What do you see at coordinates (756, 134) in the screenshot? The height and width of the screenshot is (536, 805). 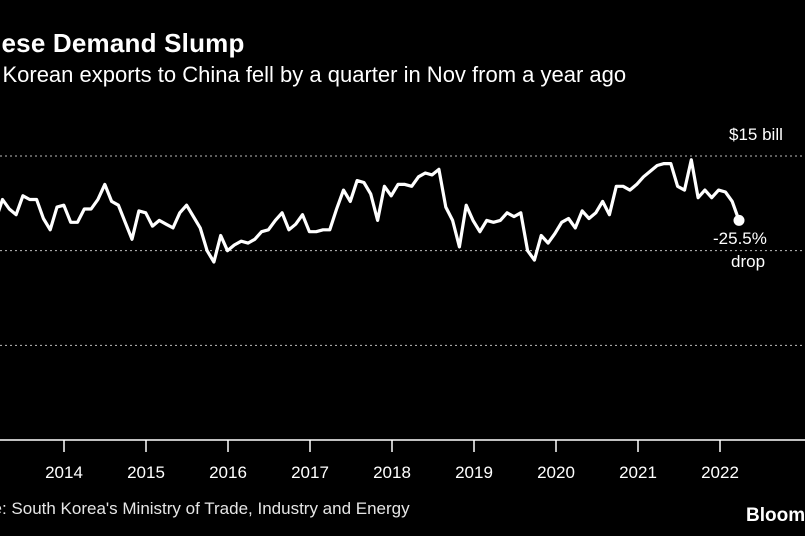 I see `top-value-label: $15 bill` at bounding box center [756, 134].